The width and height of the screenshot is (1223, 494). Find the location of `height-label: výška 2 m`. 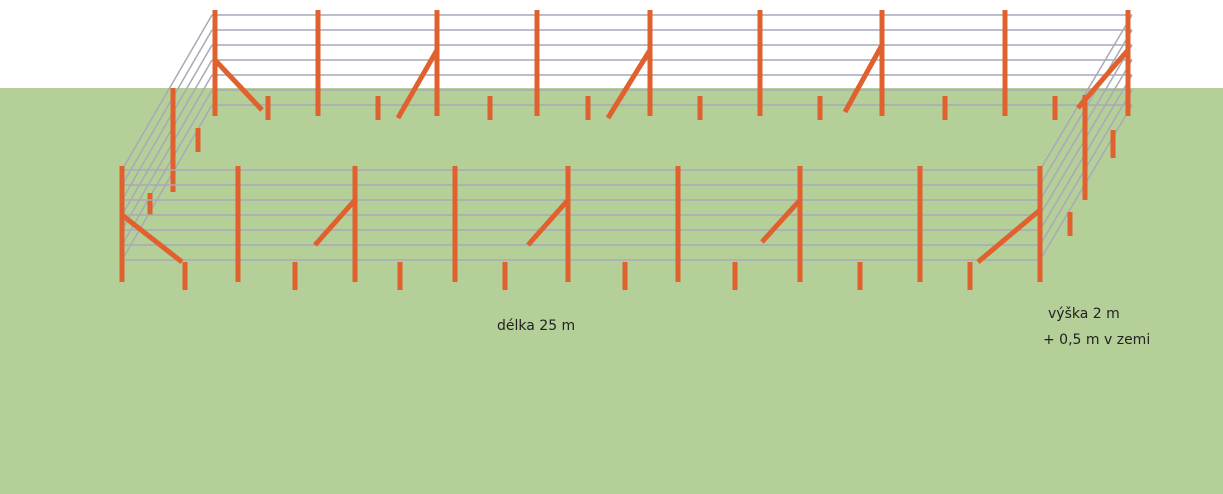

height-label: výška 2 m is located at coordinates (1084, 314).